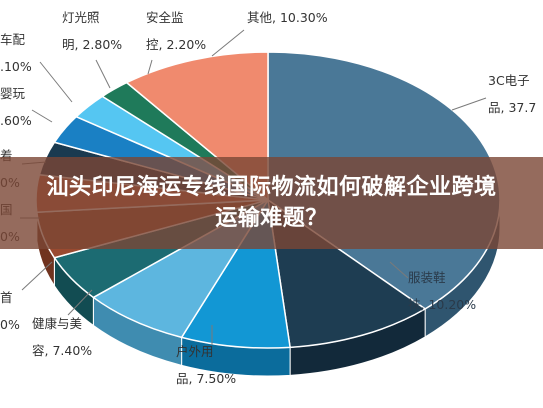 The width and height of the screenshot is (543, 408). I want to click on article-title: 汕头印尼海运专线国际物流如何破解企业跨境运输难题？, so click(271, 203).